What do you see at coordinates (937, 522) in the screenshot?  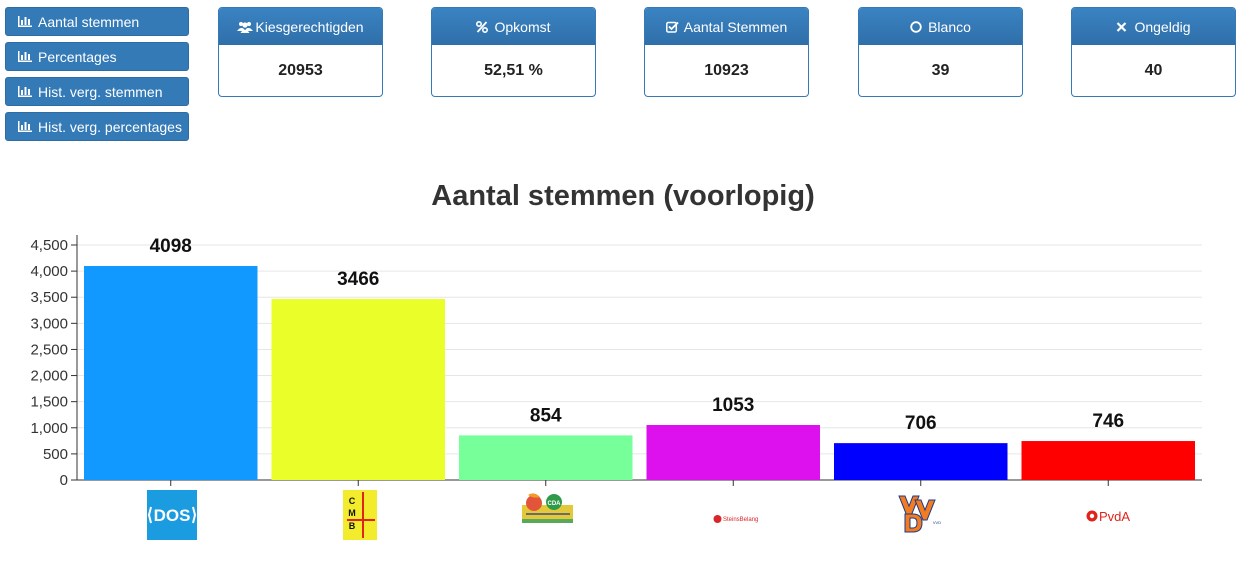 I see `logo-vvd-text: VVD` at bounding box center [937, 522].